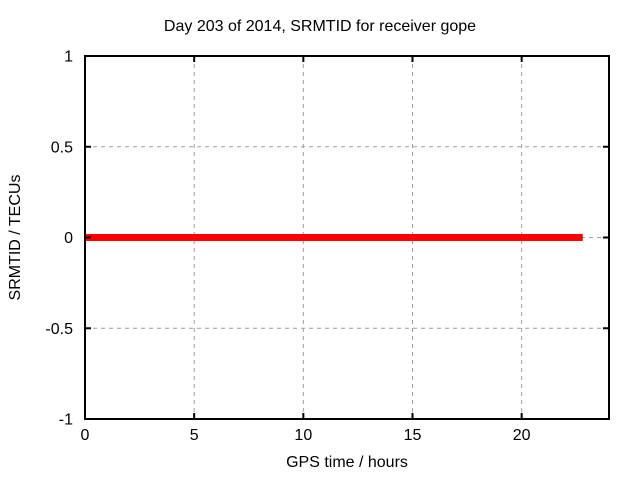 Image resolution: width=640 pixels, height=480 pixels. I want to click on x-tick-label: 5, so click(194, 435).